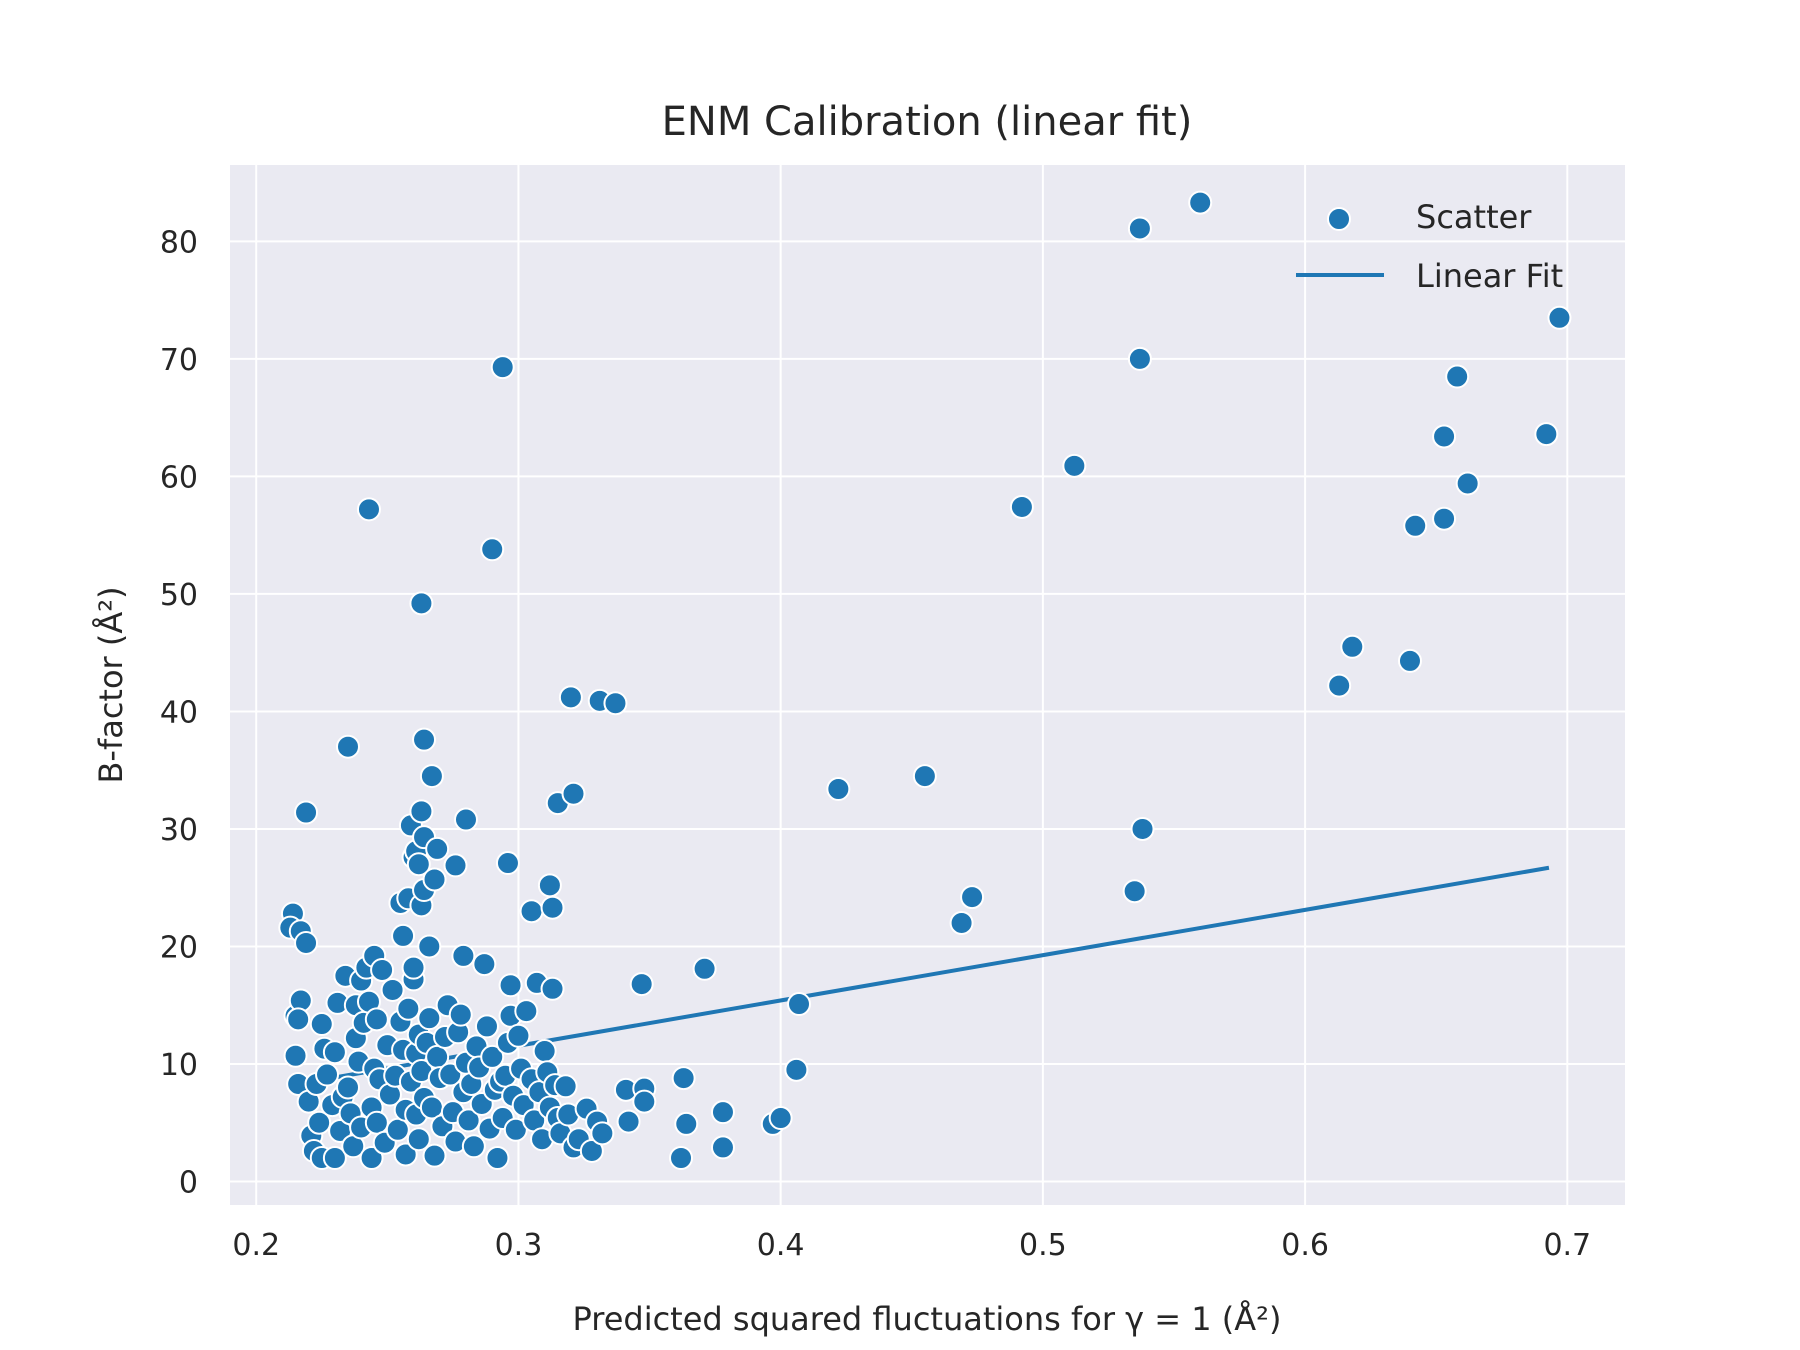 The width and height of the screenshot is (1800, 1350). Describe the element at coordinates (179, 595) in the screenshot. I see `y-tick-label: 50` at that location.